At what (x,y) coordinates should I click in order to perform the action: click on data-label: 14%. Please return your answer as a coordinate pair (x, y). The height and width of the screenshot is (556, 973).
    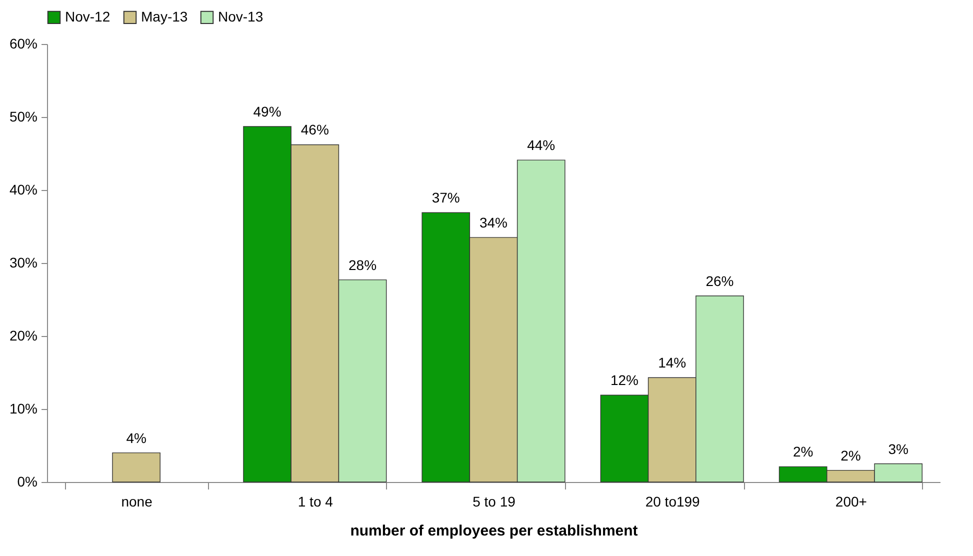
    Looking at the image, I should click on (672, 362).